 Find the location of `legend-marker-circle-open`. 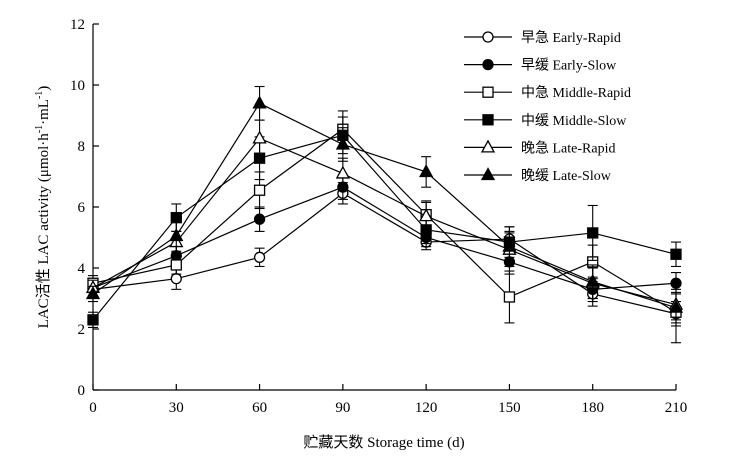

legend-marker-circle-open is located at coordinates (488, 37).